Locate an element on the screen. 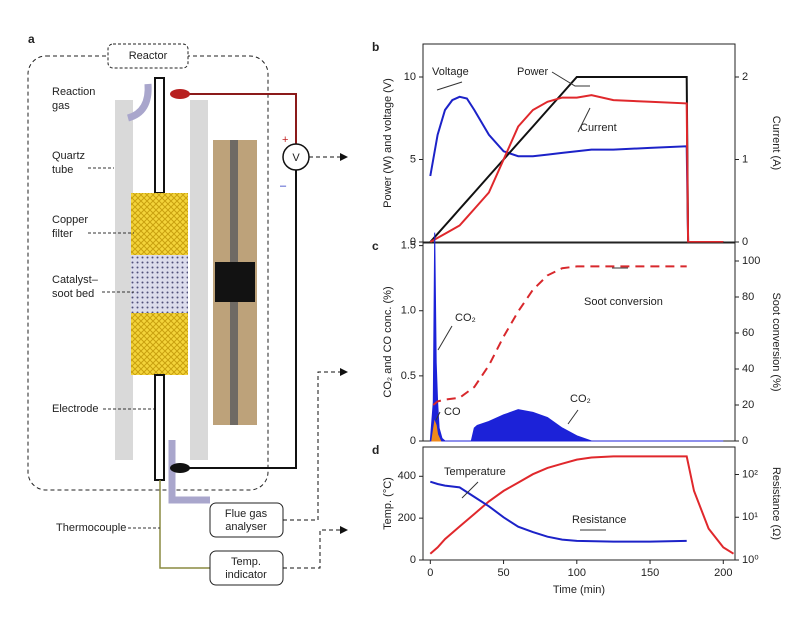  annotation: Power is located at coordinates (533, 72).